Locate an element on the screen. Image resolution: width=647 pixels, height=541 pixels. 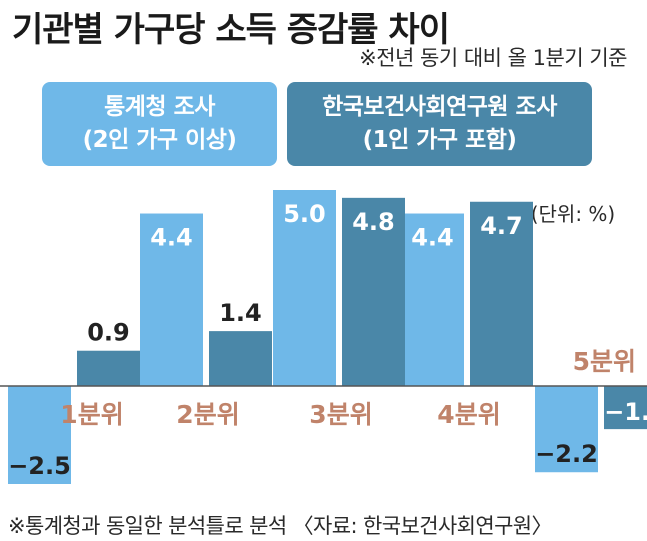
value-label-series2-2: 1.4 is located at coordinates (240, 313).